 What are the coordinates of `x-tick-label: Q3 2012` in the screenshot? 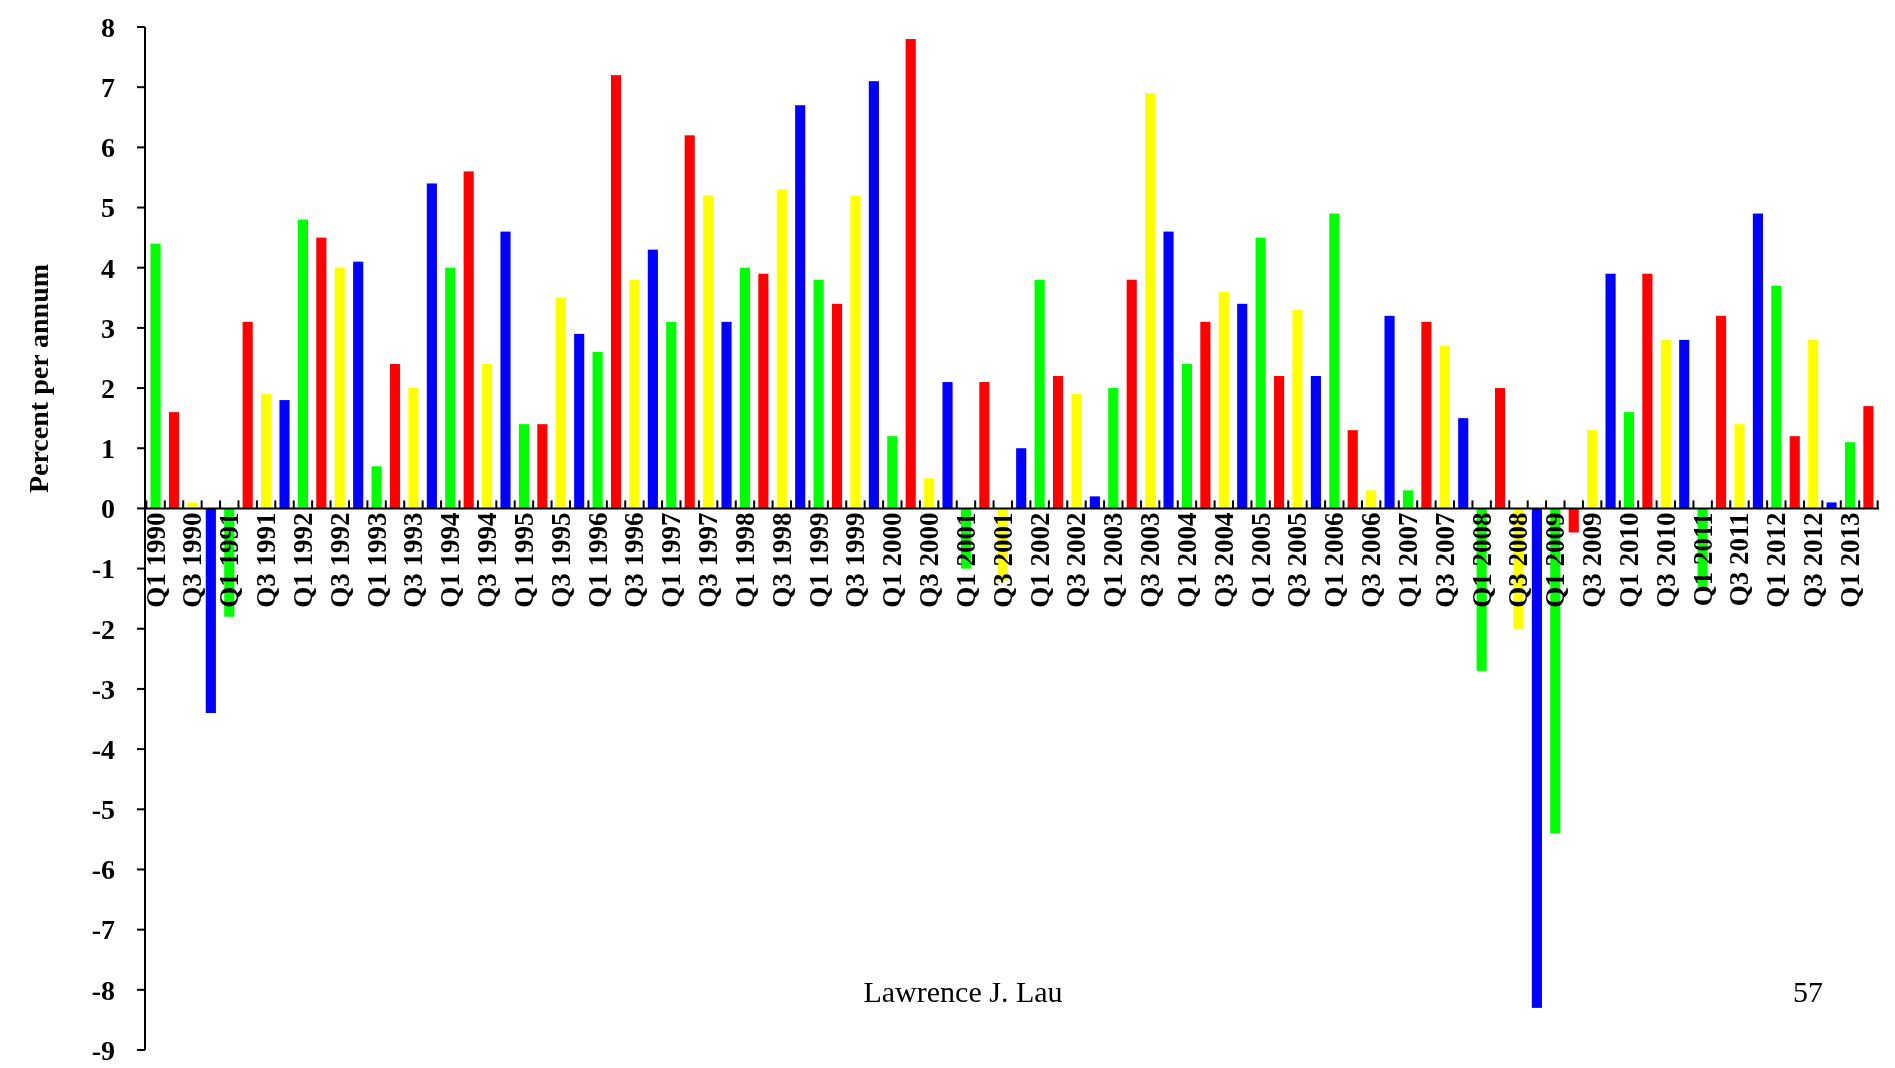 It's located at (1813, 560).